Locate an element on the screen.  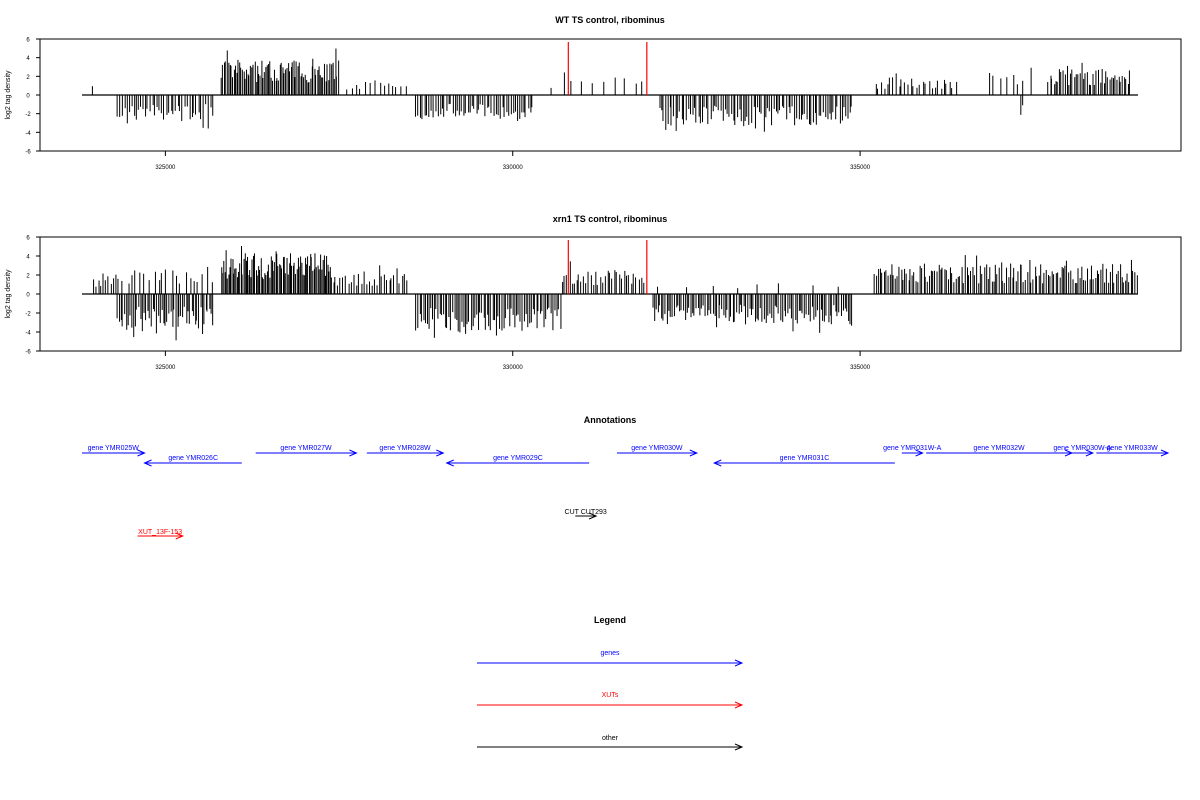
feature-label: gene YMR029C is located at coordinates (518, 458).